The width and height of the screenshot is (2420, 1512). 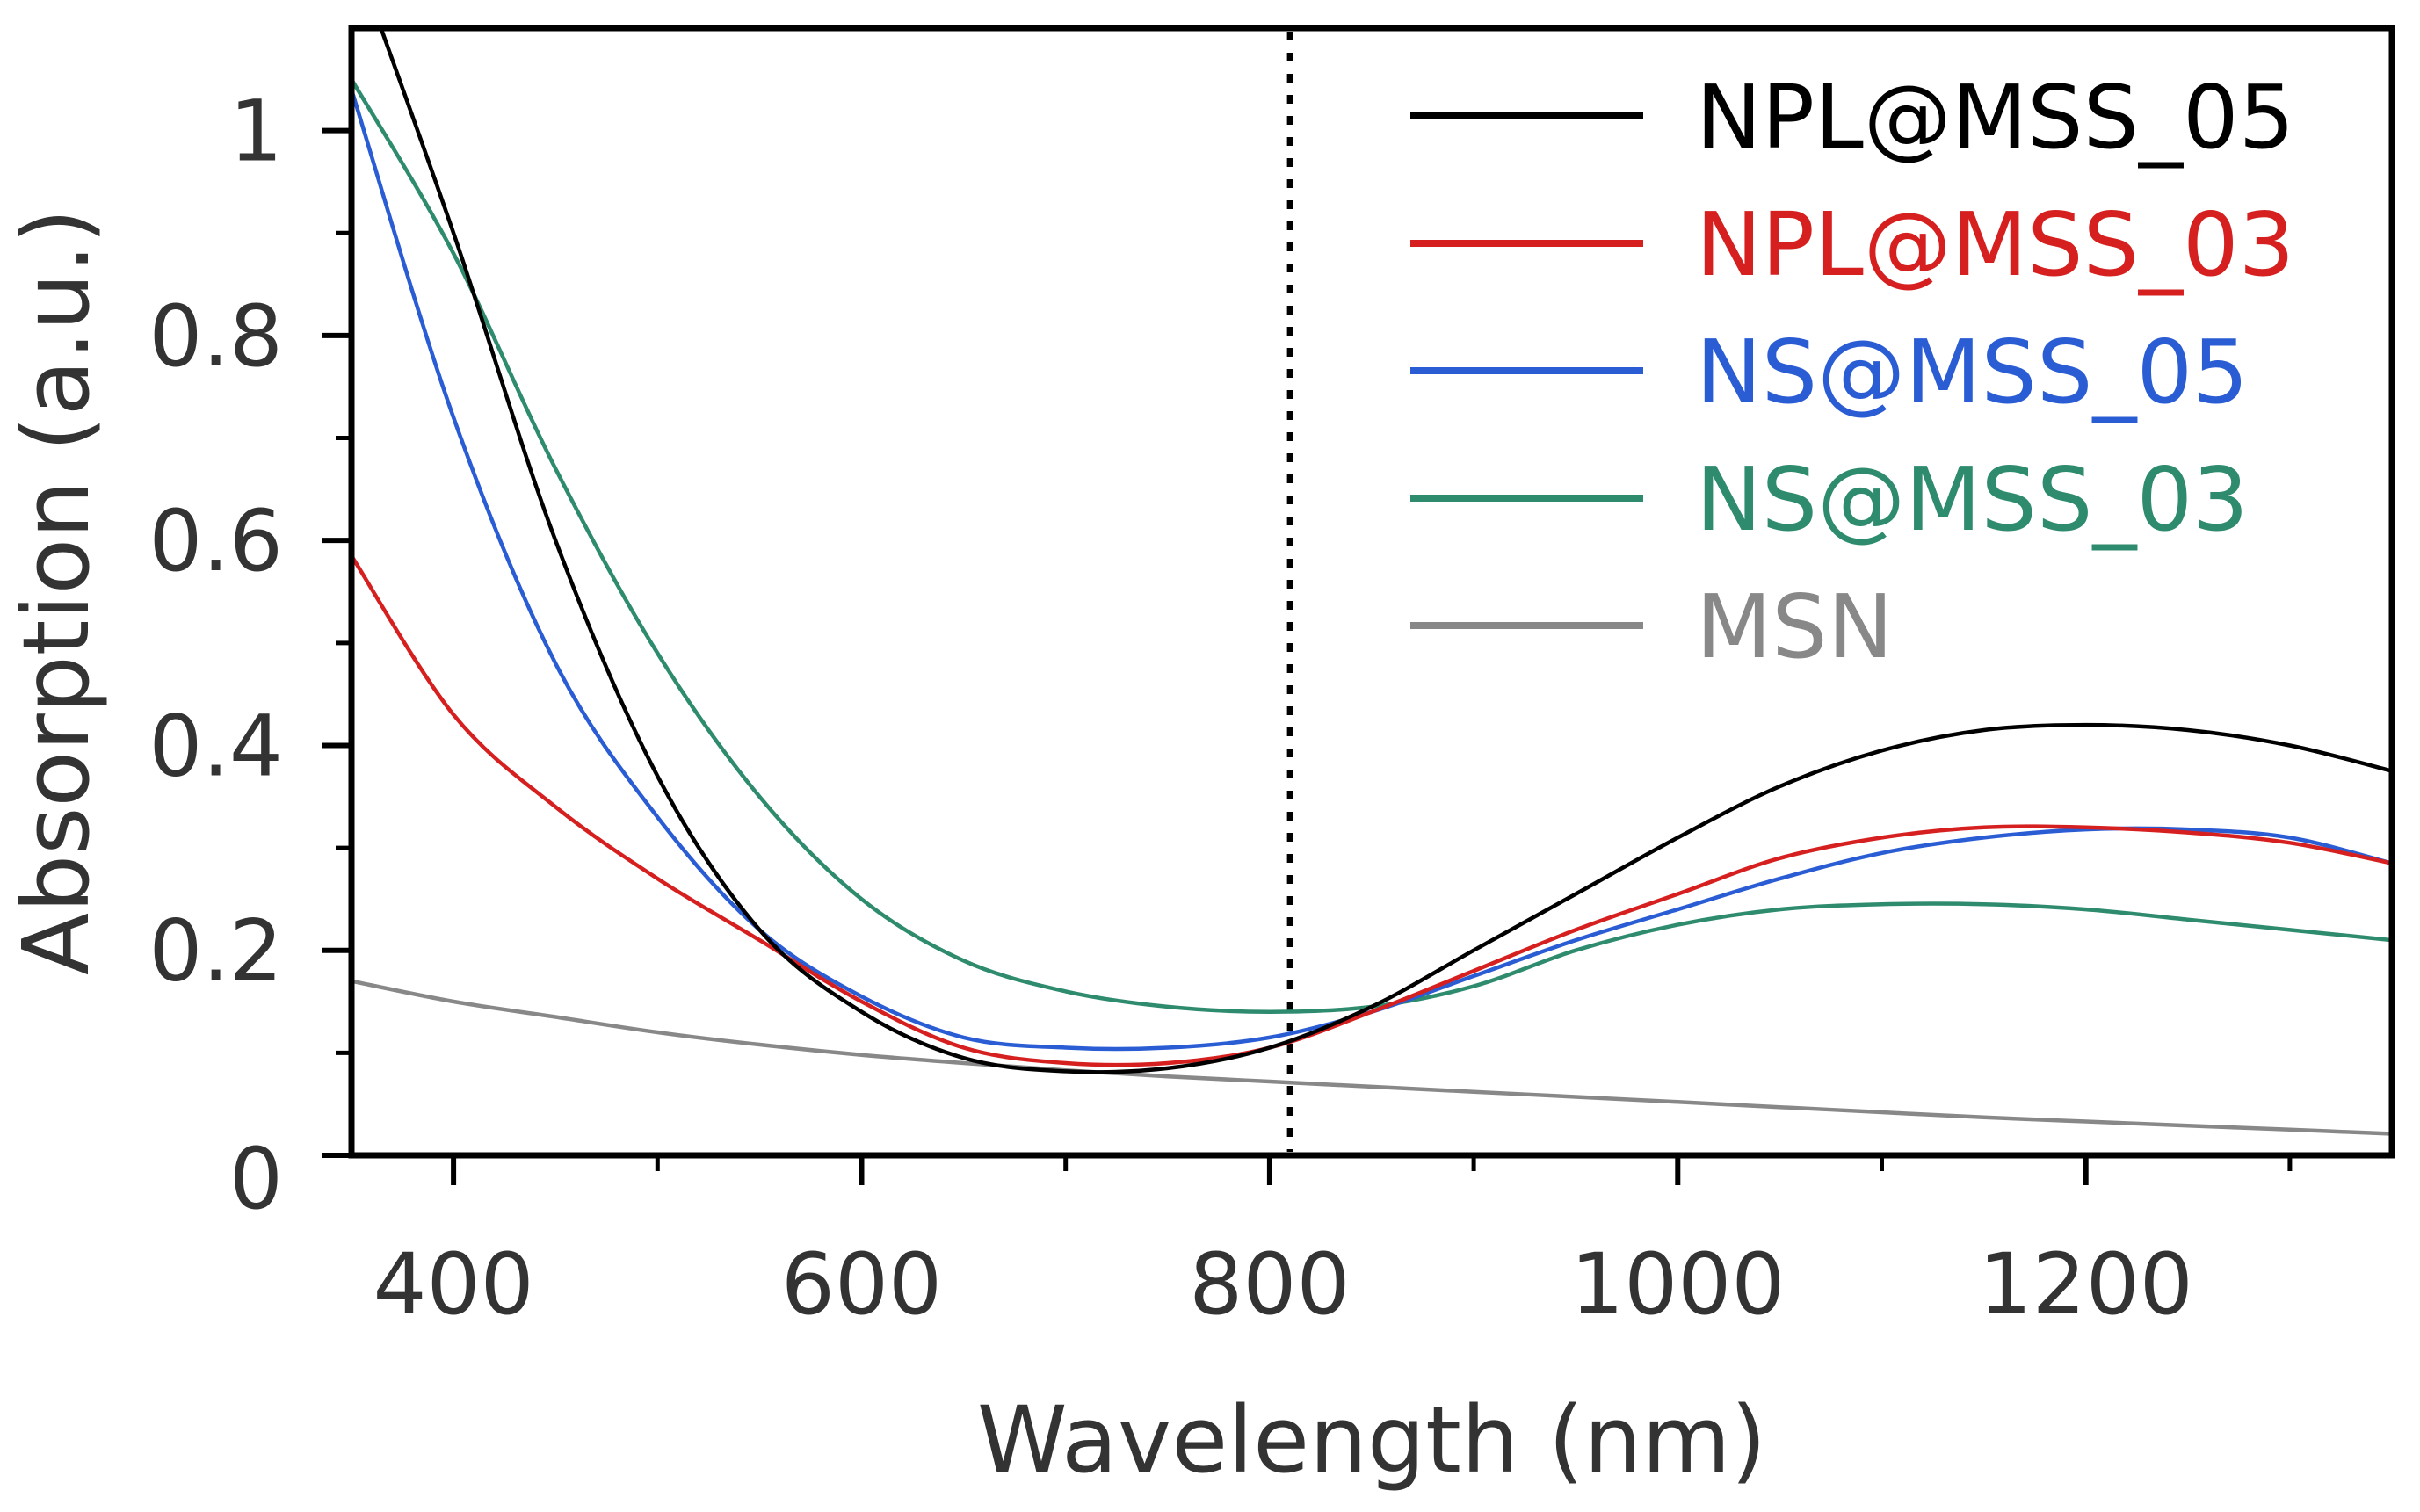 What do you see at coordinates (453, 1285) in the screenshot?
I see `x-tick-label: 400` at bounding box center [453, 1285].